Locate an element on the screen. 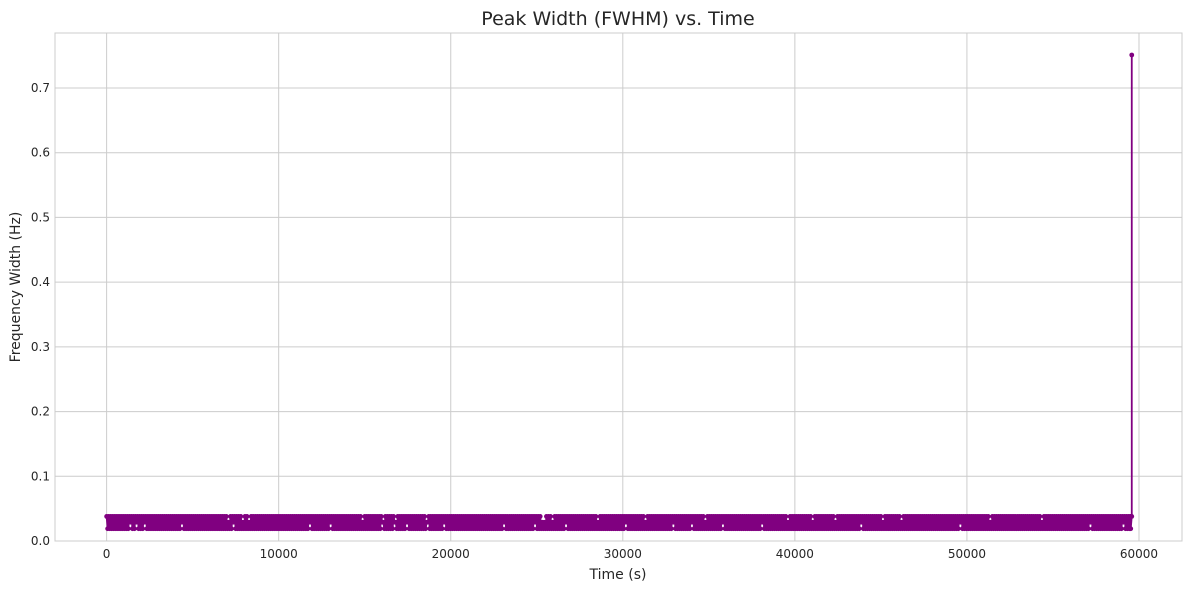  y-tick-label: 0.1 is located at coordinates (40, 476).